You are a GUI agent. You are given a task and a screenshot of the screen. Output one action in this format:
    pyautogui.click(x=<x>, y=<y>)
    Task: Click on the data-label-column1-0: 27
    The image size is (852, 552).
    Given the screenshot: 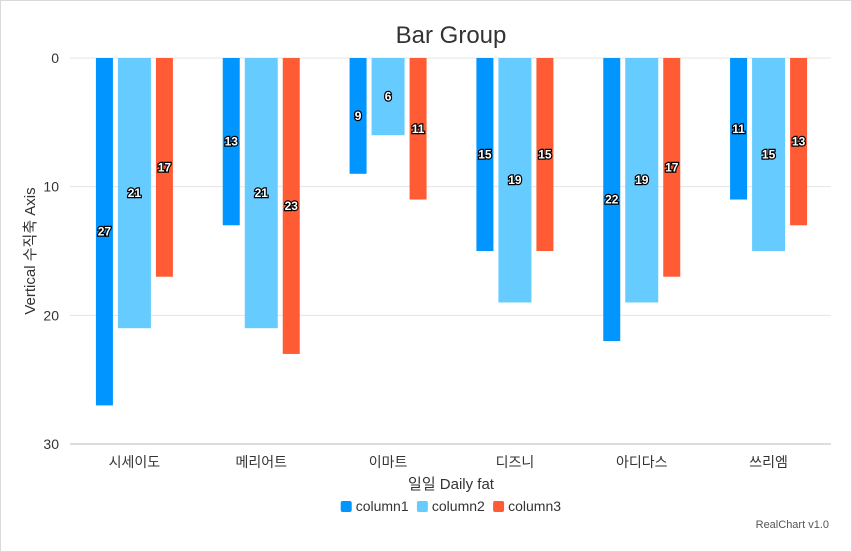 What is the action you would take?
    pyautogui.click(x=105, y=232)
    